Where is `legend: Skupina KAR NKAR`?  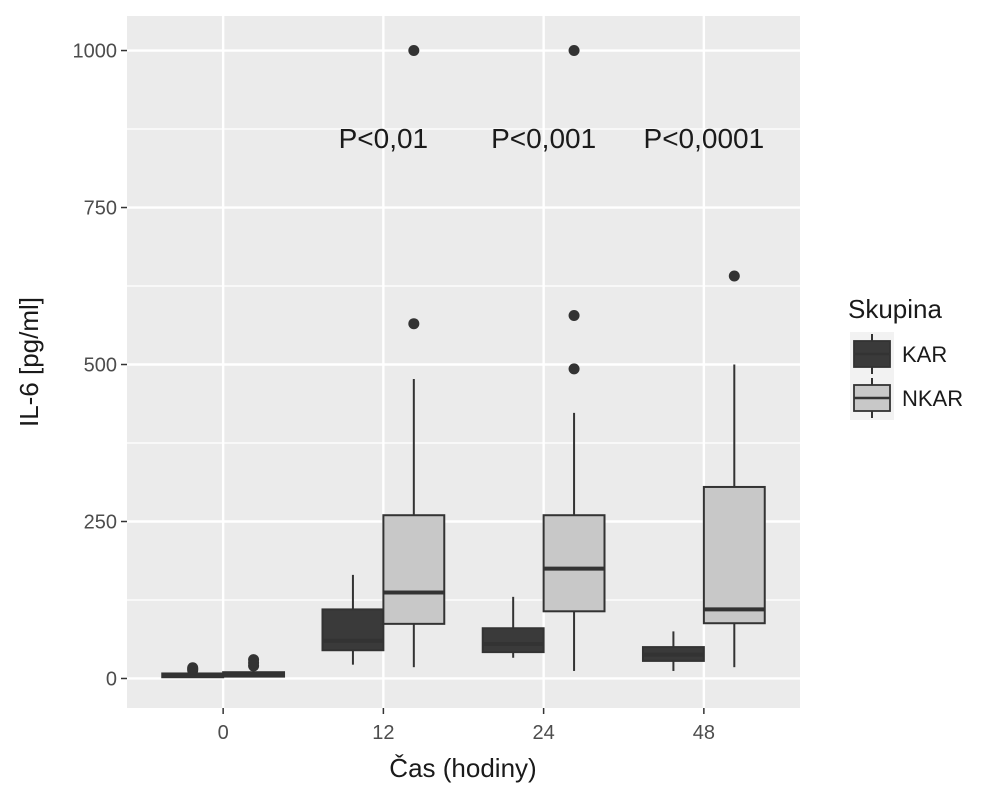
legend: Skupina KAR NKAR is located at coordinates (905, 357).